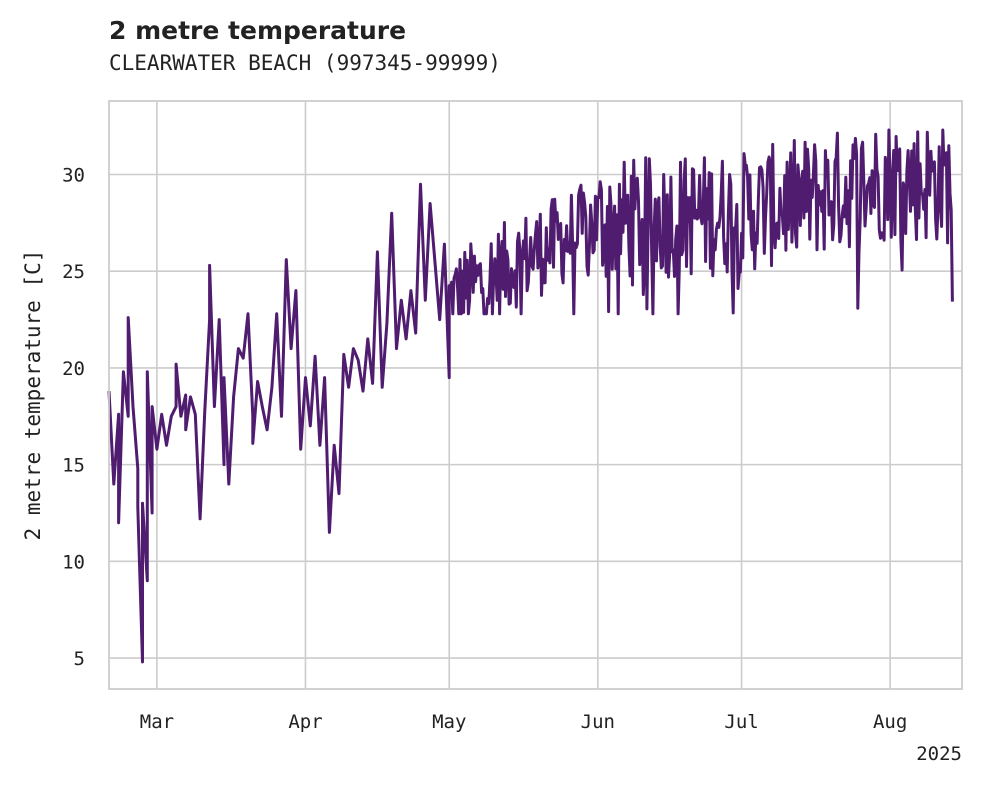  I want to click on x-tick-label: Jun, so click(598, 722).